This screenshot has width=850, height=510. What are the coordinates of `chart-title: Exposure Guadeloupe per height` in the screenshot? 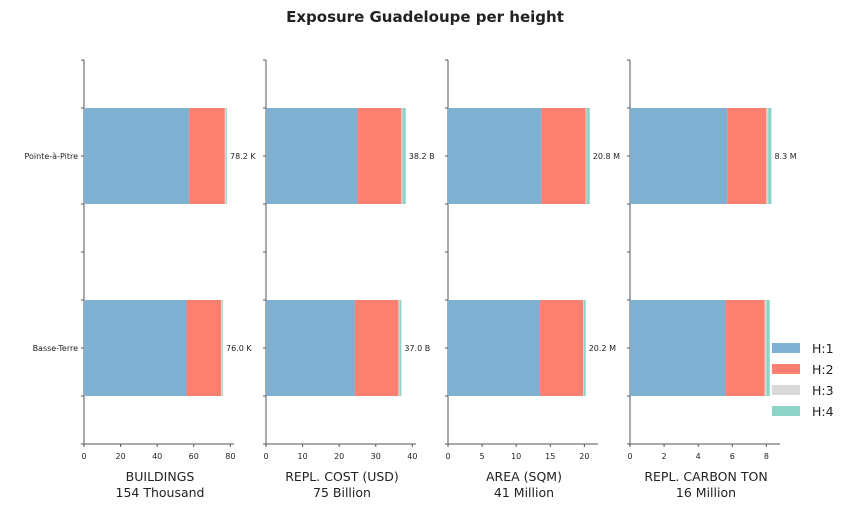 It's located at (425, 17).